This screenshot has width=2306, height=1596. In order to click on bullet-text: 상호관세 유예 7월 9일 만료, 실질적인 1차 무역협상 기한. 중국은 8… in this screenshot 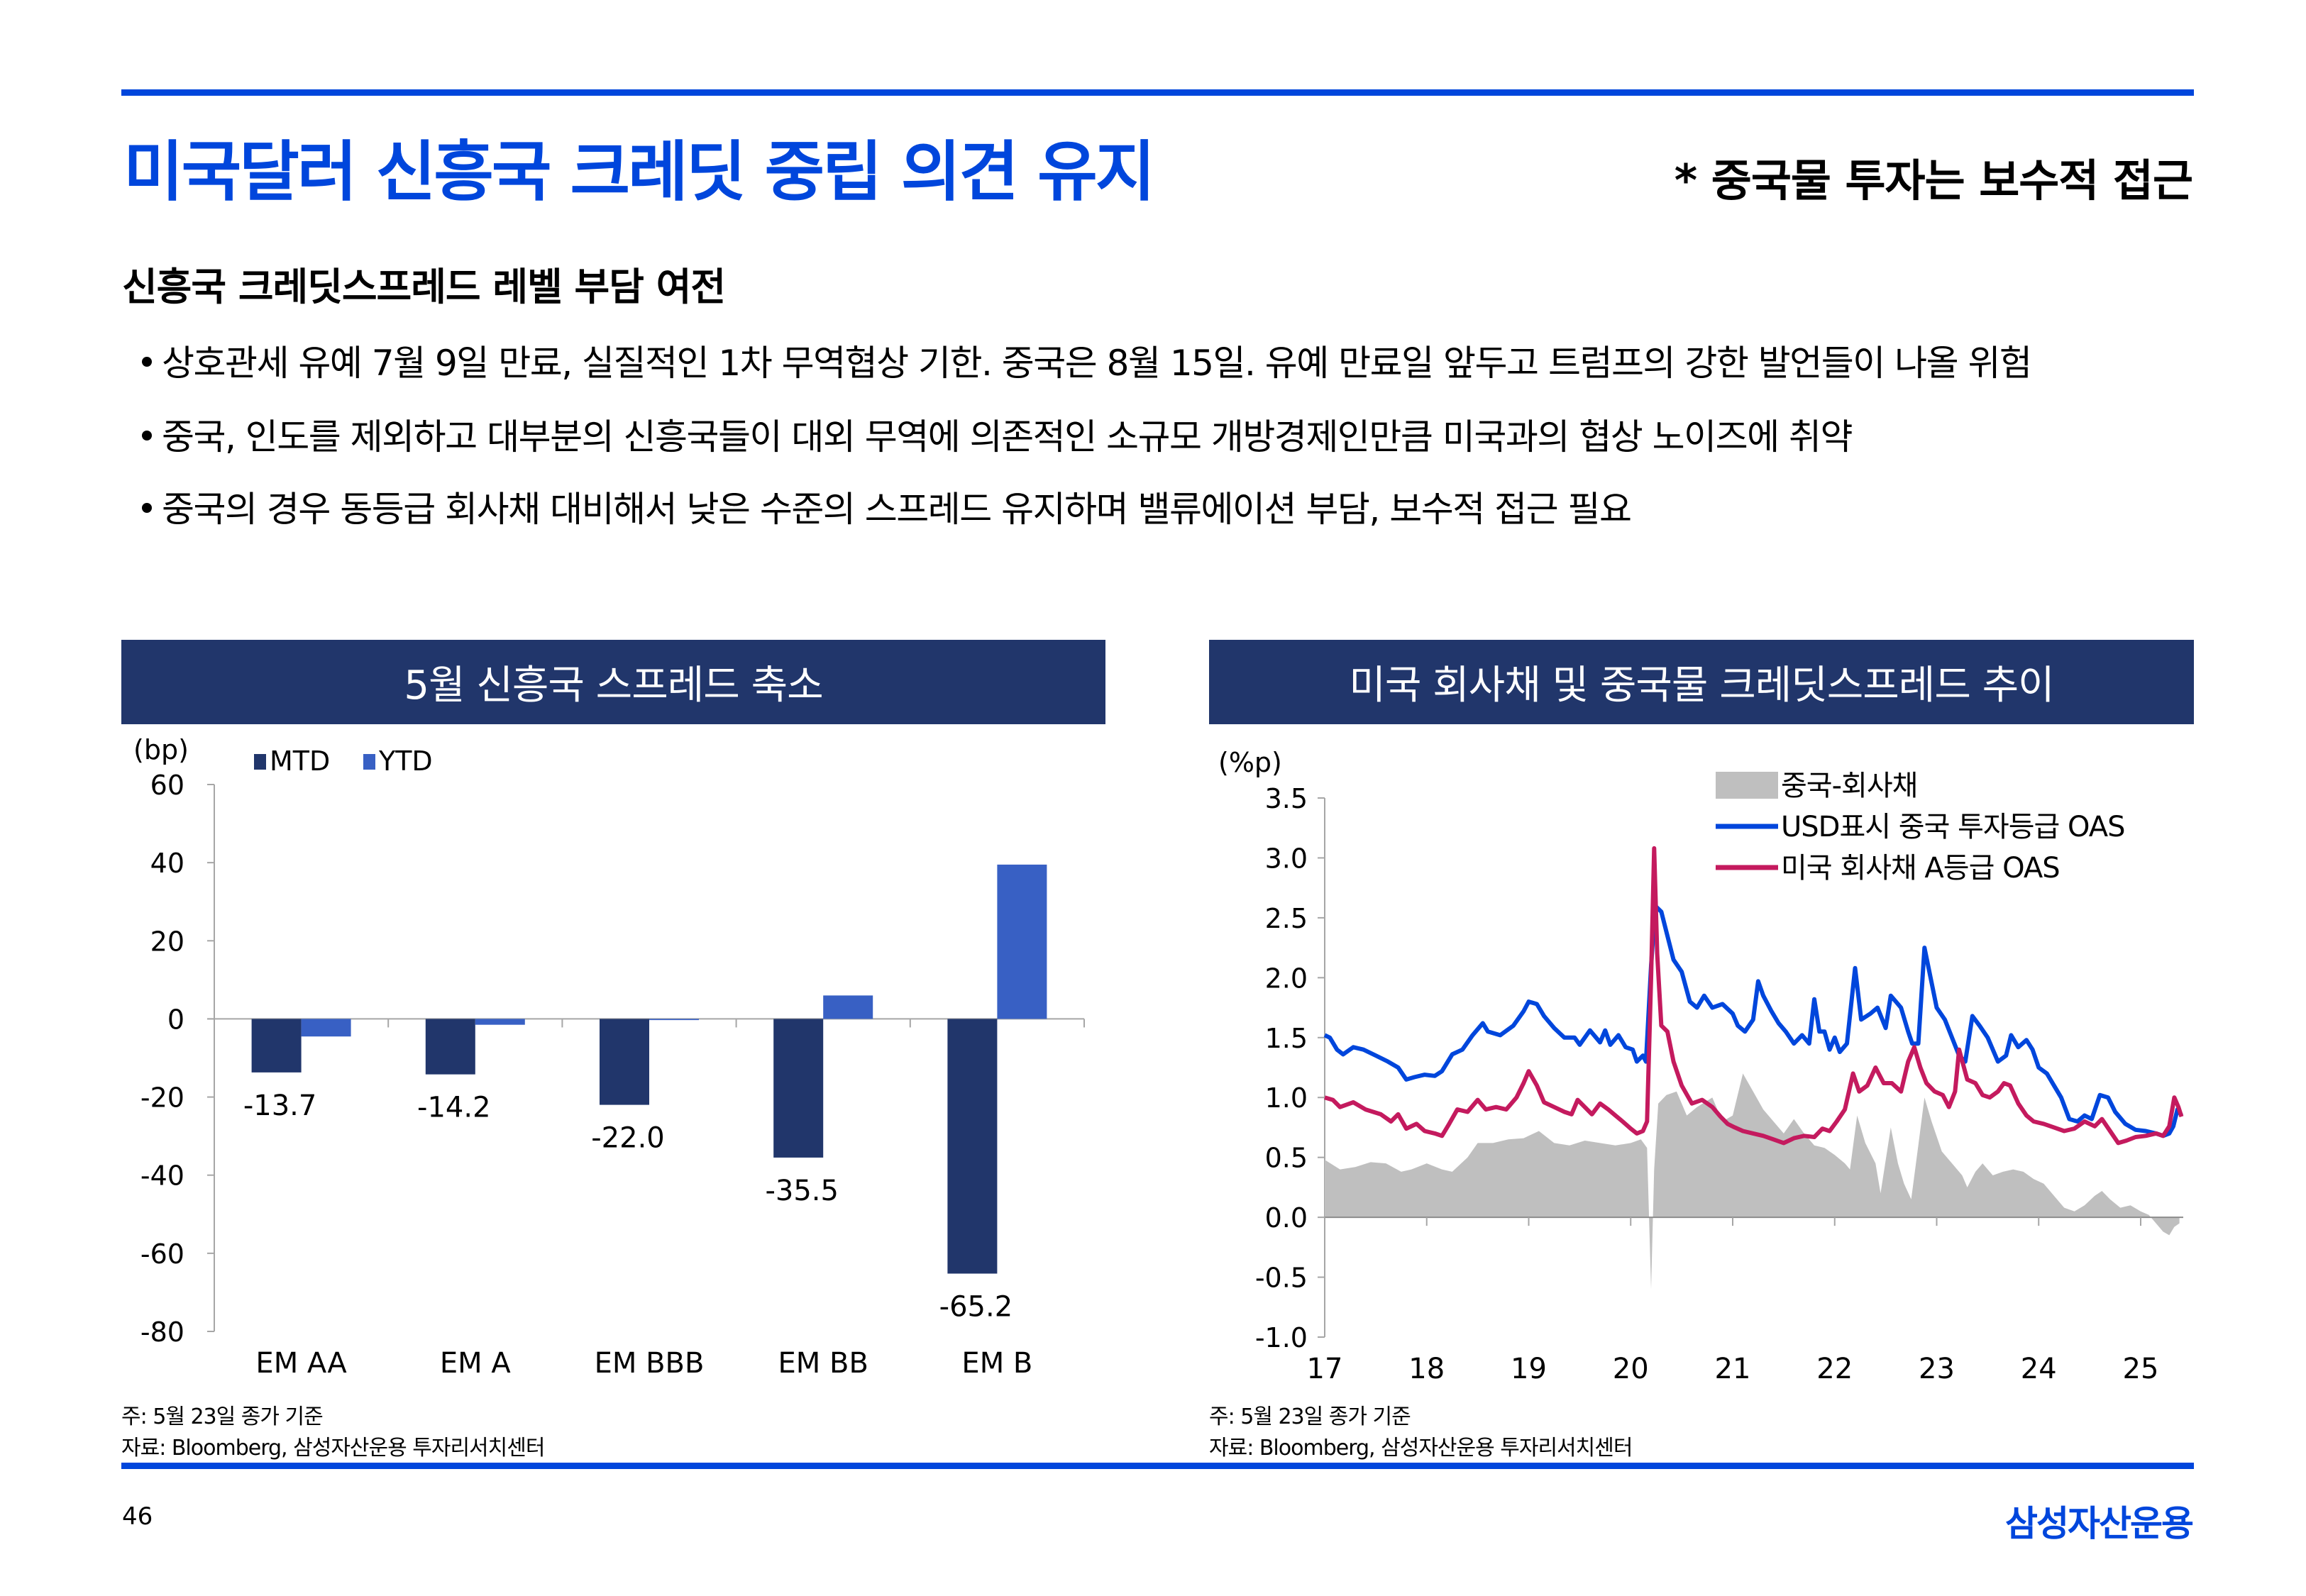, I will do `click(1097, 363)`.